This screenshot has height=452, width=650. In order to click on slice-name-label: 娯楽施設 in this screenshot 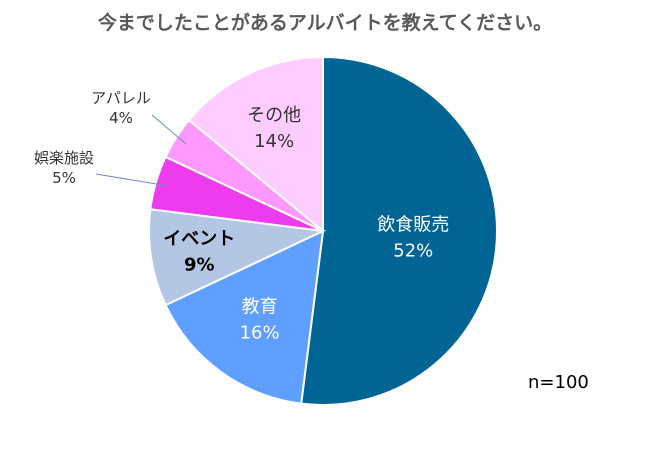, I will do `click(64, 158)`.